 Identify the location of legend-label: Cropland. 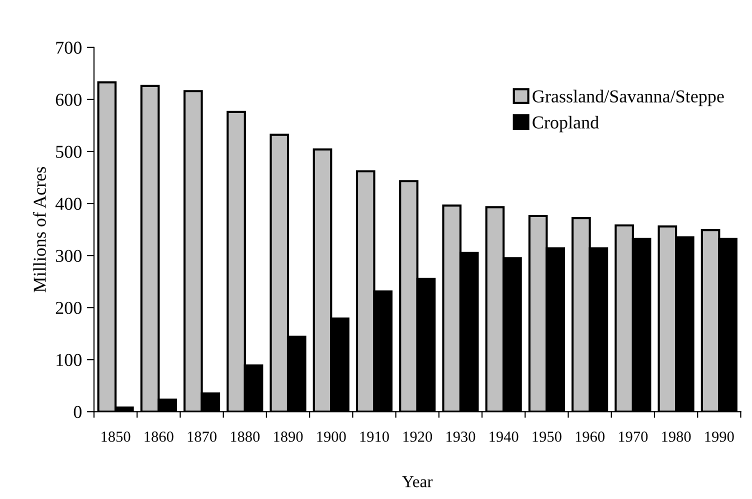
(565, 124).